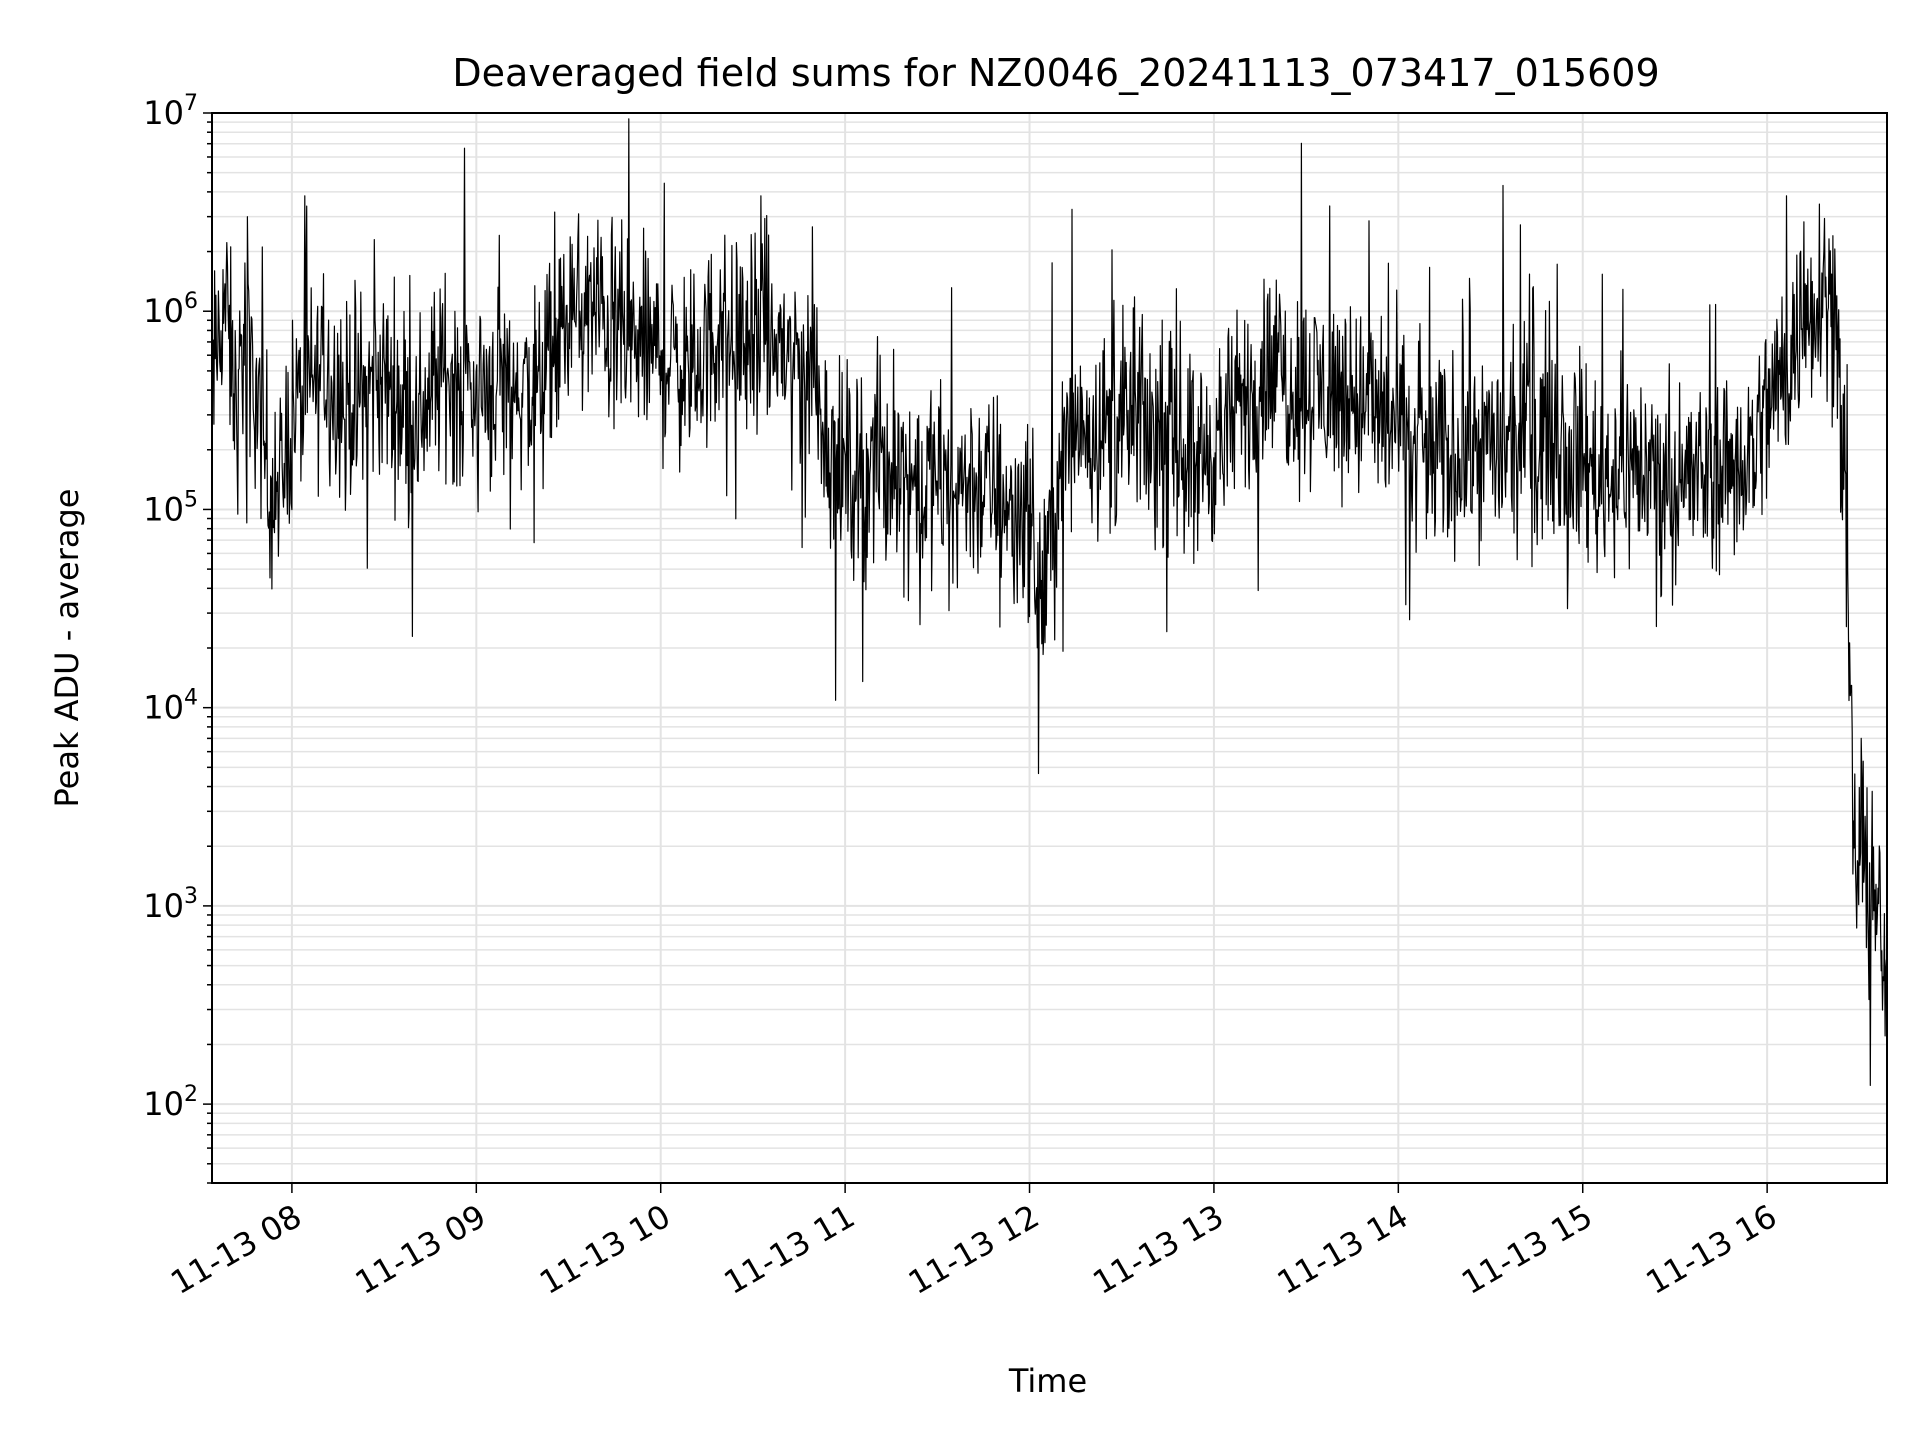 Image resolution: width=1920 pixels, height=1440 pixels. Describe the element at coordinates (67, 648) in the screenshot. I see `y-axis-label: Peak ADU - average` at that location.